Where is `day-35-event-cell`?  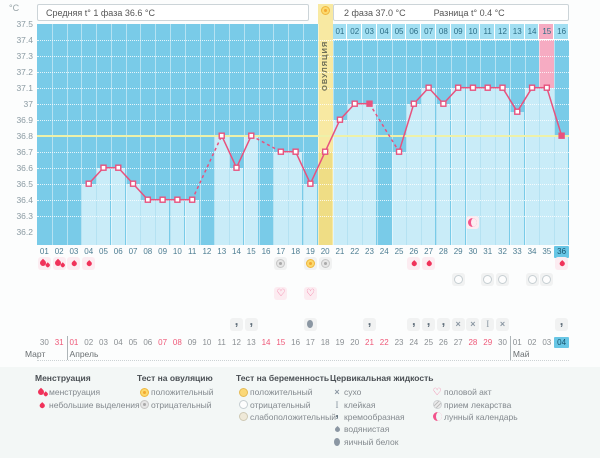
day-35-event-cell is located at coordinates (547, 279).